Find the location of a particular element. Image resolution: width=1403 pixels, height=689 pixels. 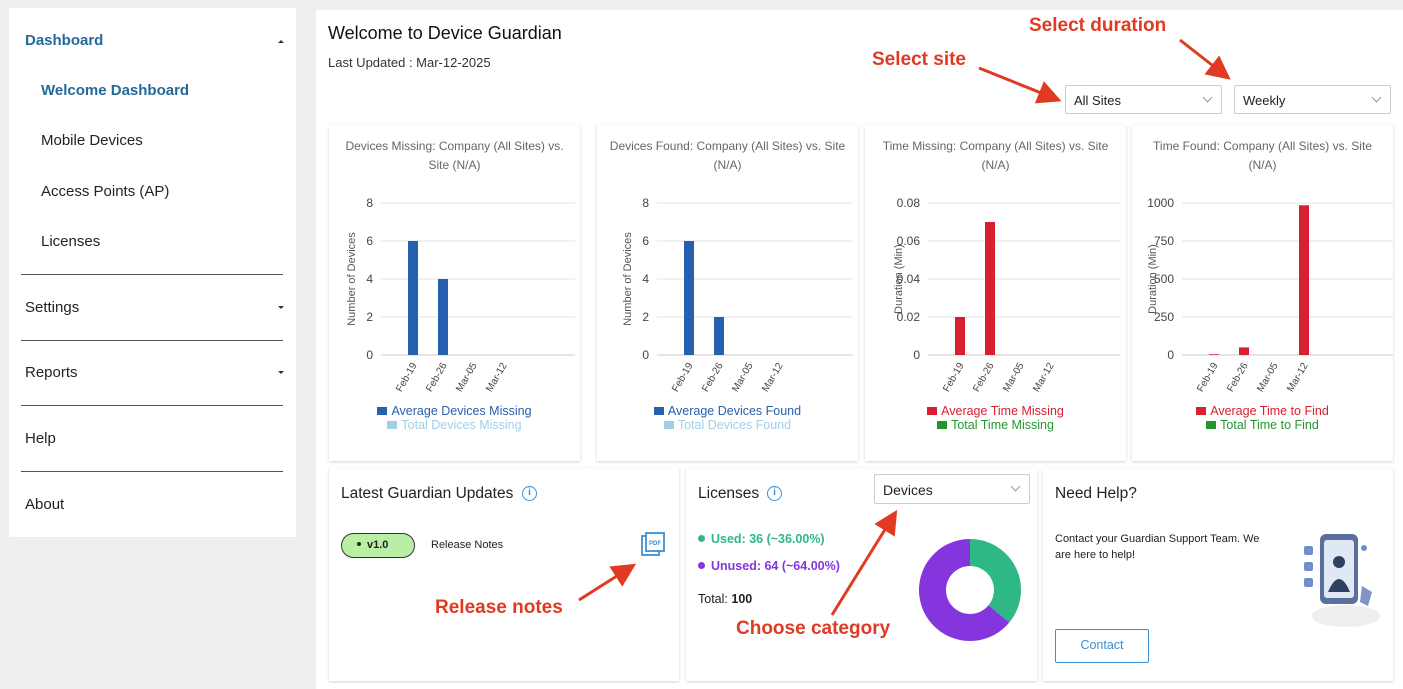

y-tick-label: 1000 is located at coordinates (1160, 203).